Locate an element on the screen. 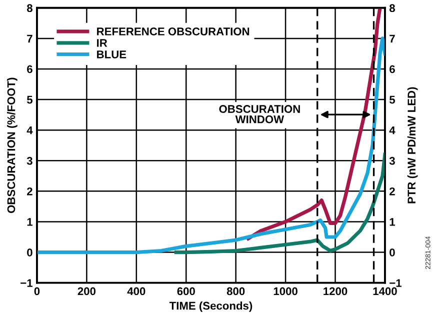 Image resolution: width=435 pixels, height=316 pixels. x-tick-label: 200 is located at coordinates (87, 291).